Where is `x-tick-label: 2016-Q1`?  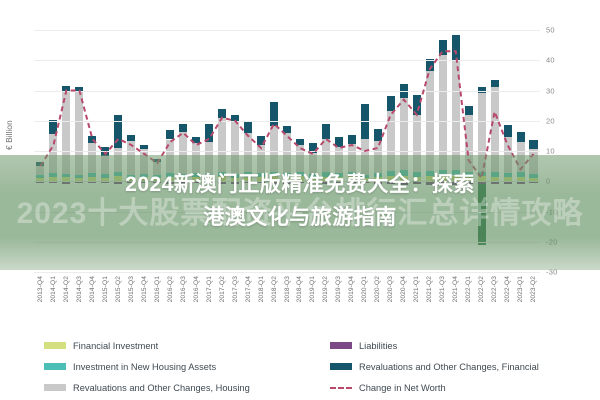 x-tick-label: 2016-Q1 is located at coordinates (157, 289).